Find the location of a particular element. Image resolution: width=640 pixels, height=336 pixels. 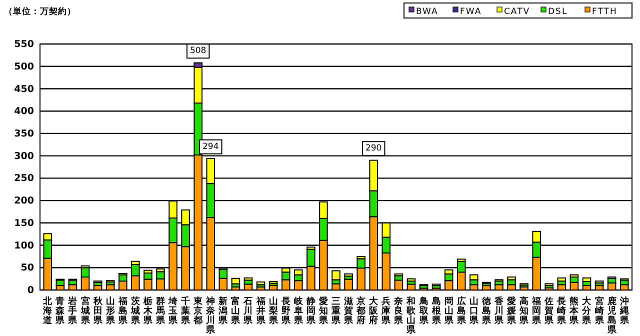

x-tick-label: 三重県 is located at coordinates (336, 311).